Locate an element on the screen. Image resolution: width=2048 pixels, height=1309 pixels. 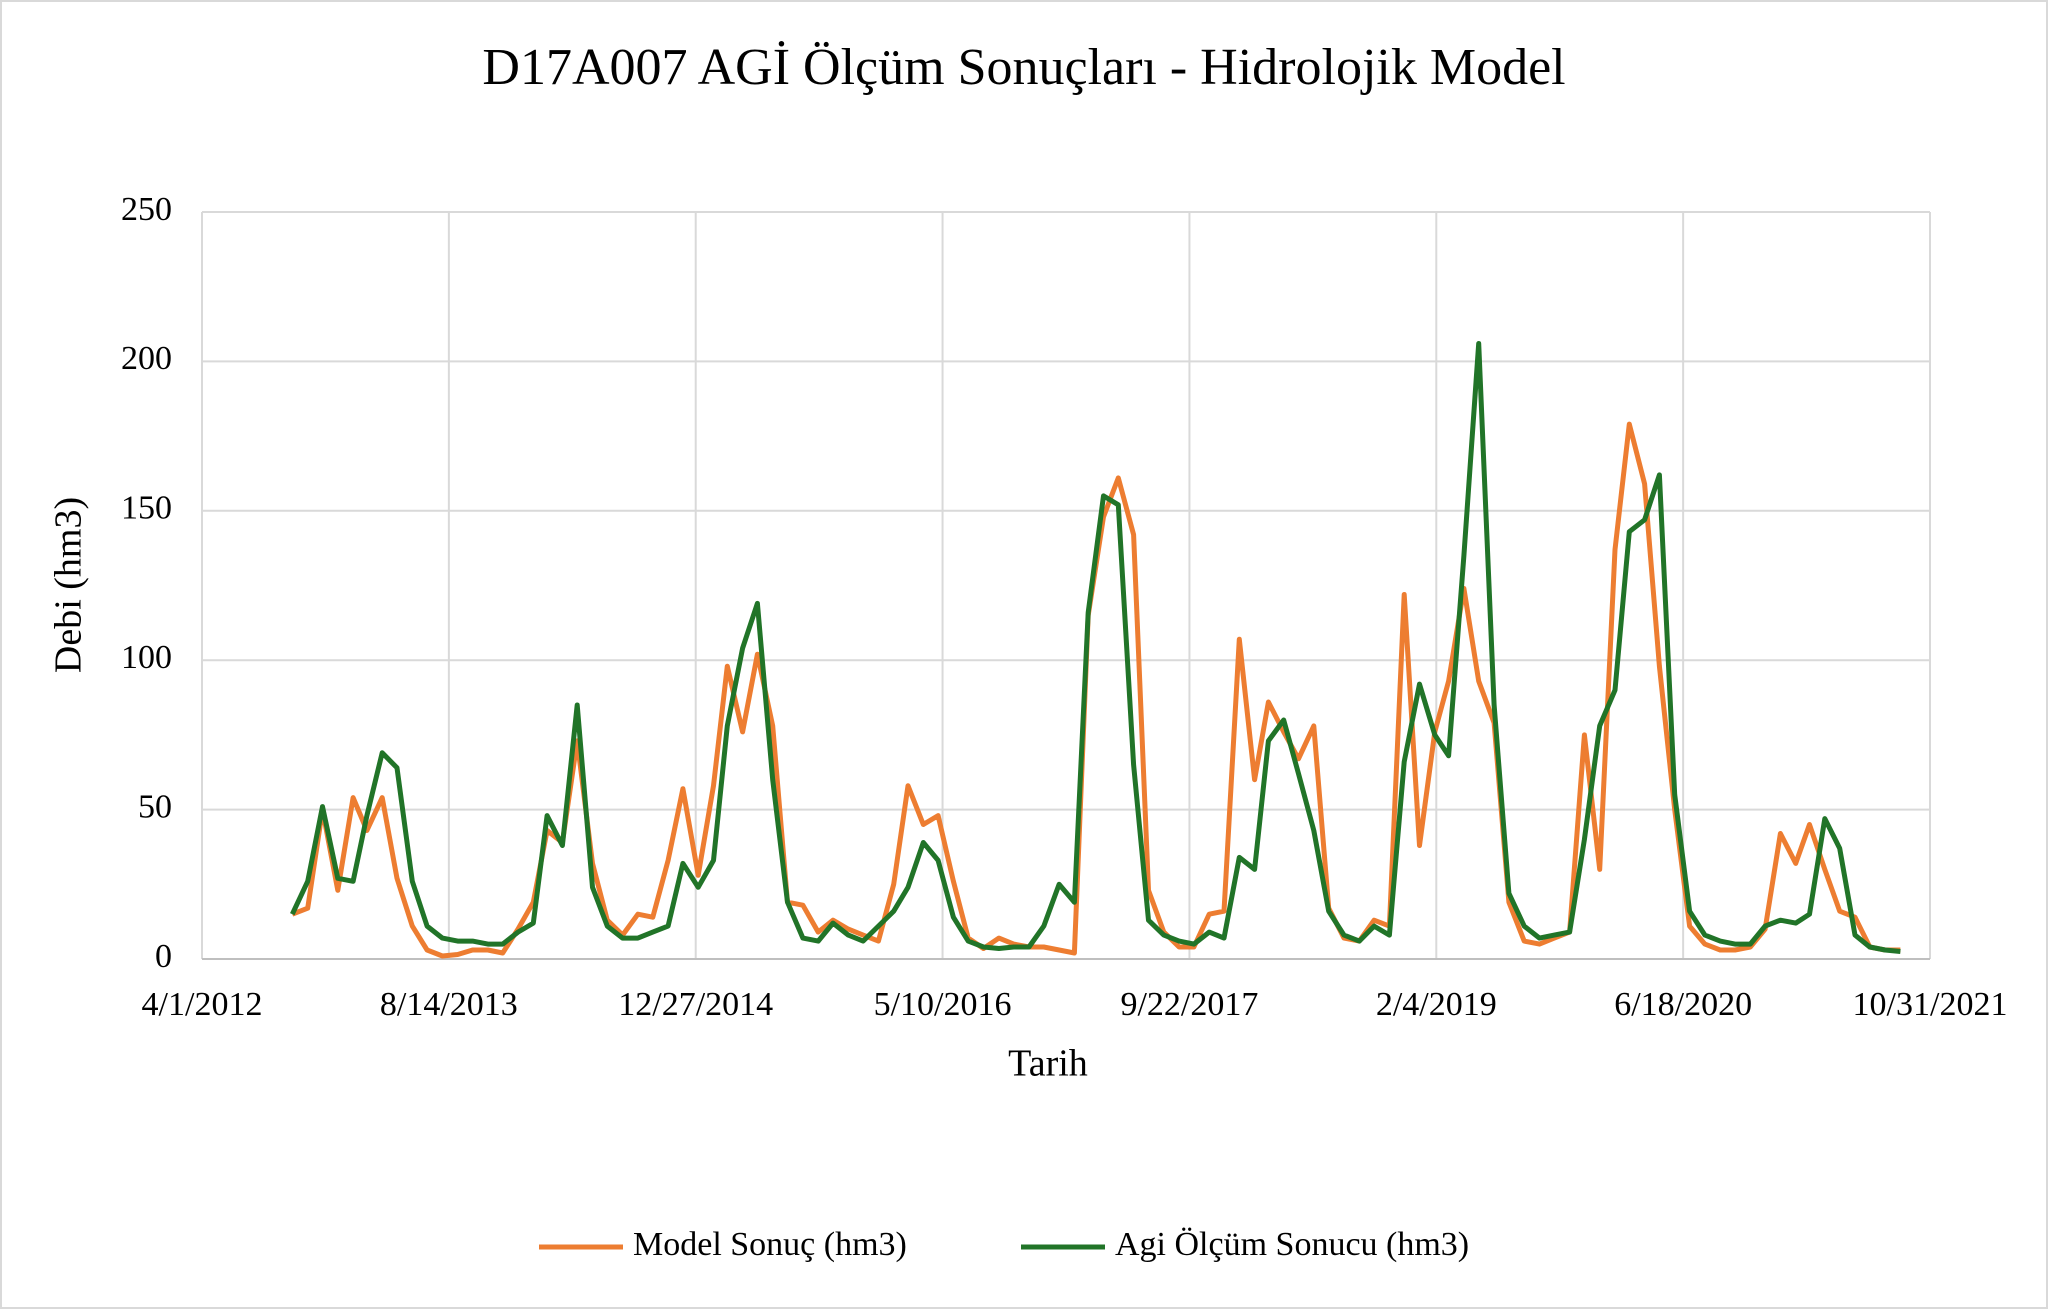
y-tick-label: 100 is located at coordinates (146, 657).